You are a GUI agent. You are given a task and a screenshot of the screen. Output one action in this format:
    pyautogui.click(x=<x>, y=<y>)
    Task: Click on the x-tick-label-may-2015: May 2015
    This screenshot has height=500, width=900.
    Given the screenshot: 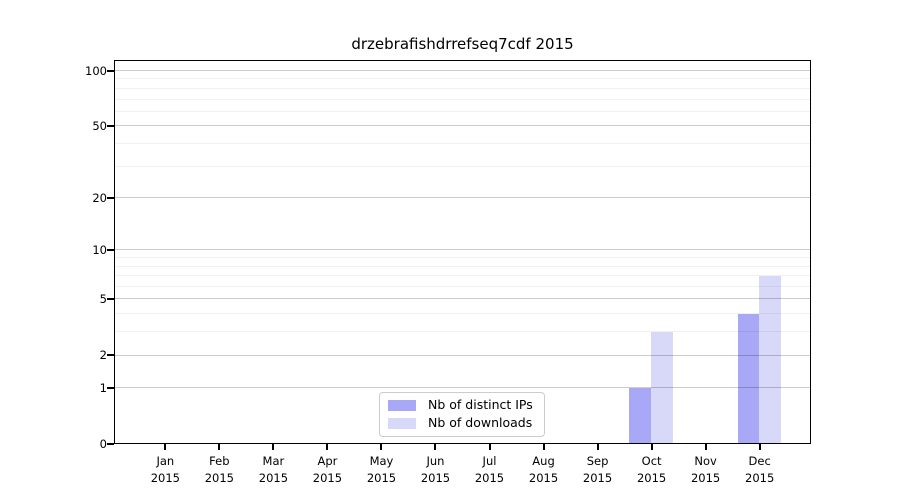 What is the action you would take?
    pyautogui.click(x=381, y=469)
    